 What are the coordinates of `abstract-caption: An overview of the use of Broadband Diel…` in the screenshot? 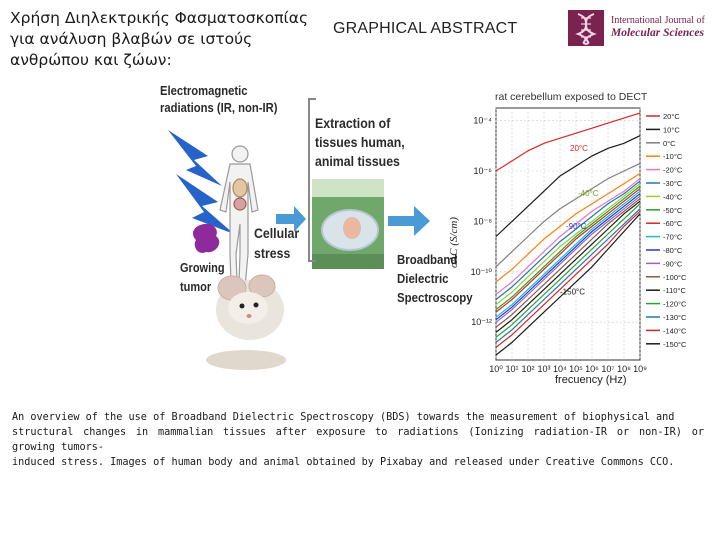 It's located at (358, 440).